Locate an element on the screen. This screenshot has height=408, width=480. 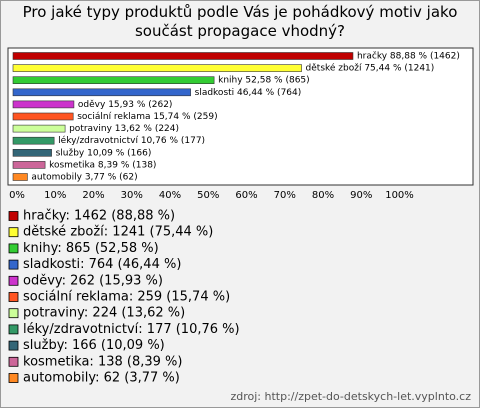
x-tick-label: 30% is located at coordinates (132, 195).